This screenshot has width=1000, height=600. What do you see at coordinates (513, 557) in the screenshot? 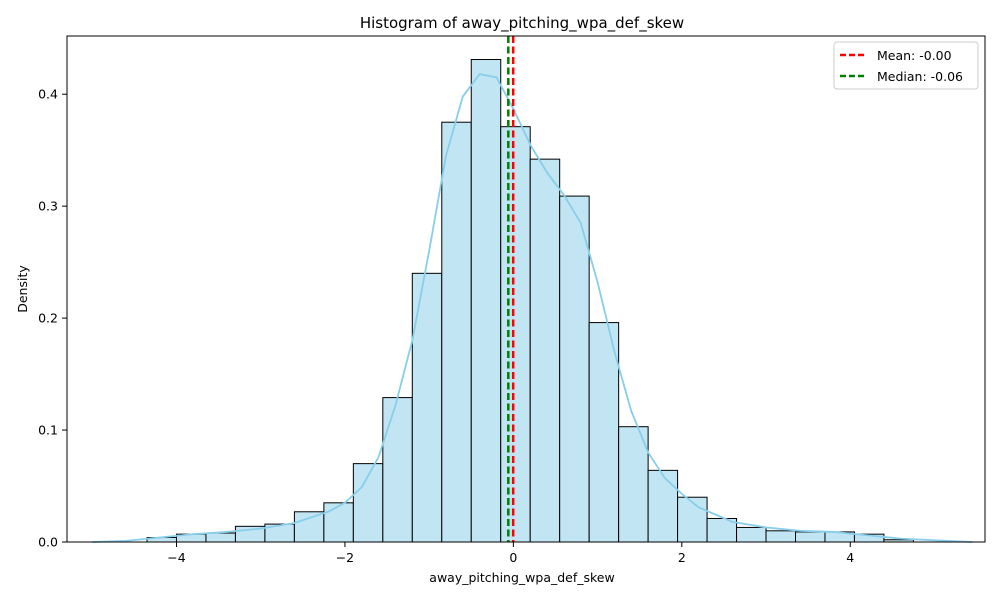
I see `x-tick-label: 0` at bounding box center [513, 557].